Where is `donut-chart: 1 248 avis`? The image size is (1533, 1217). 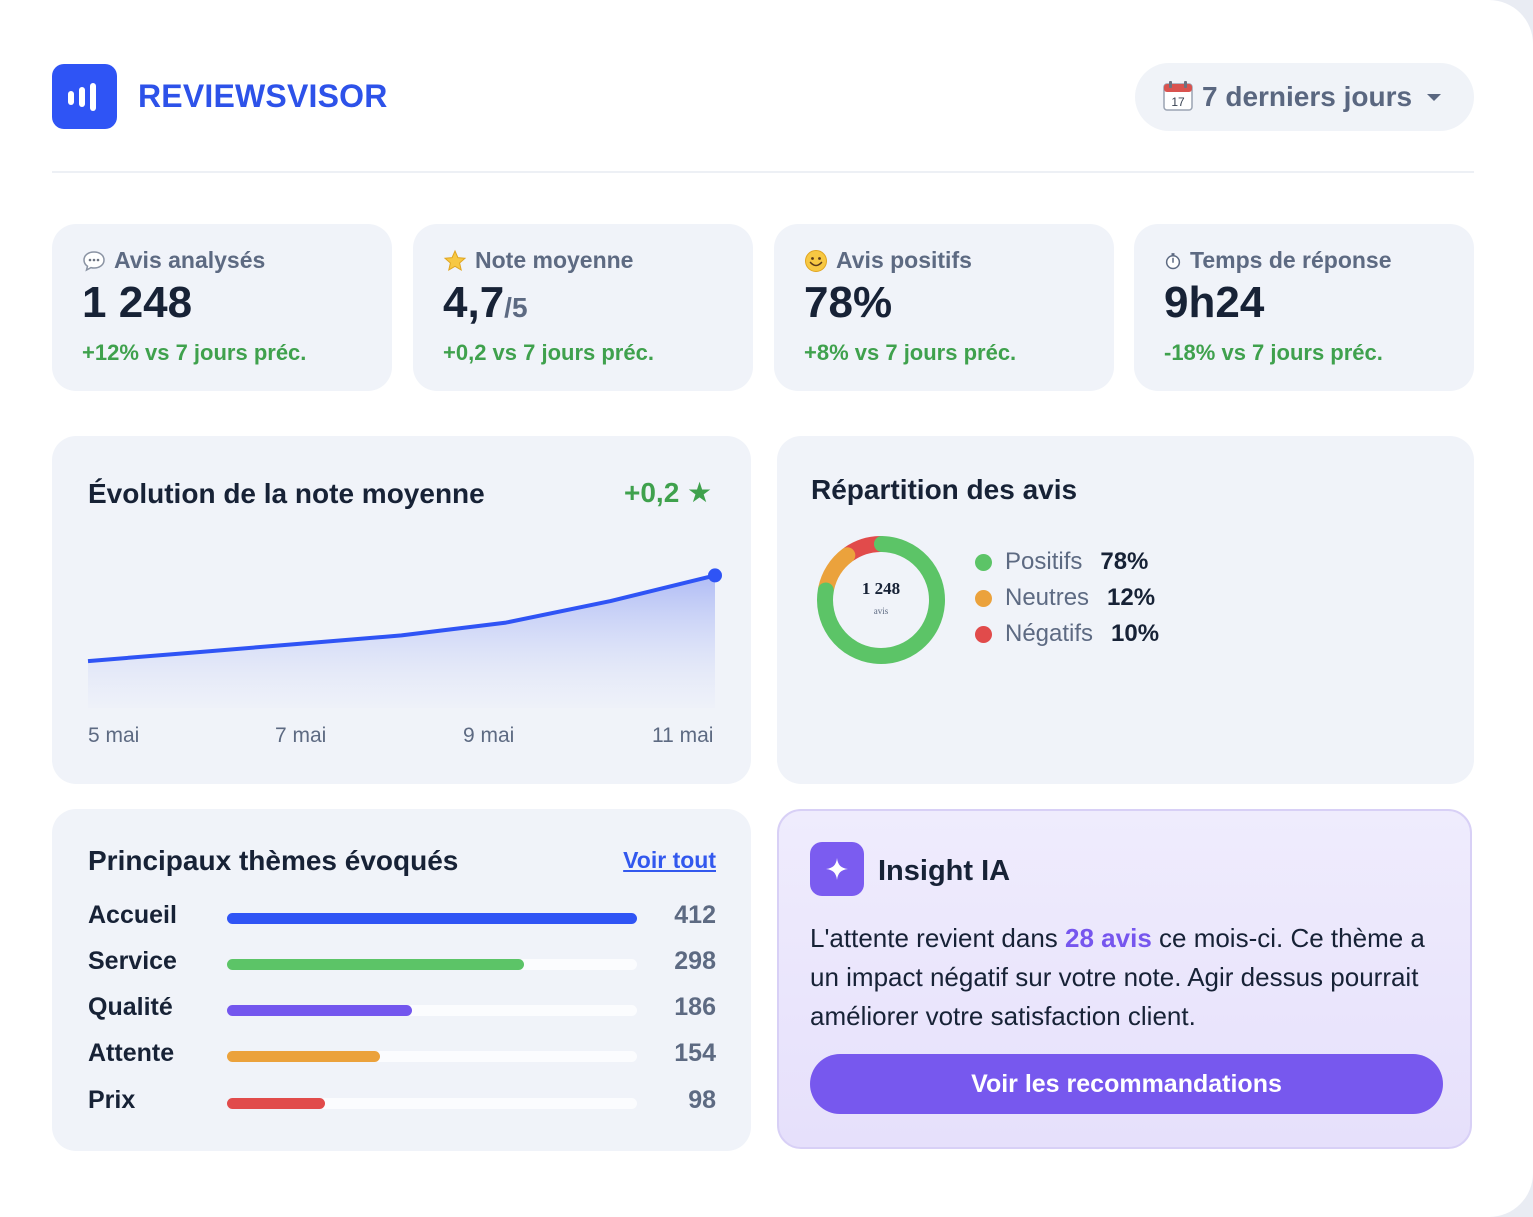
donut-chart: 1 248 avis is located at coordinates (881, 600).